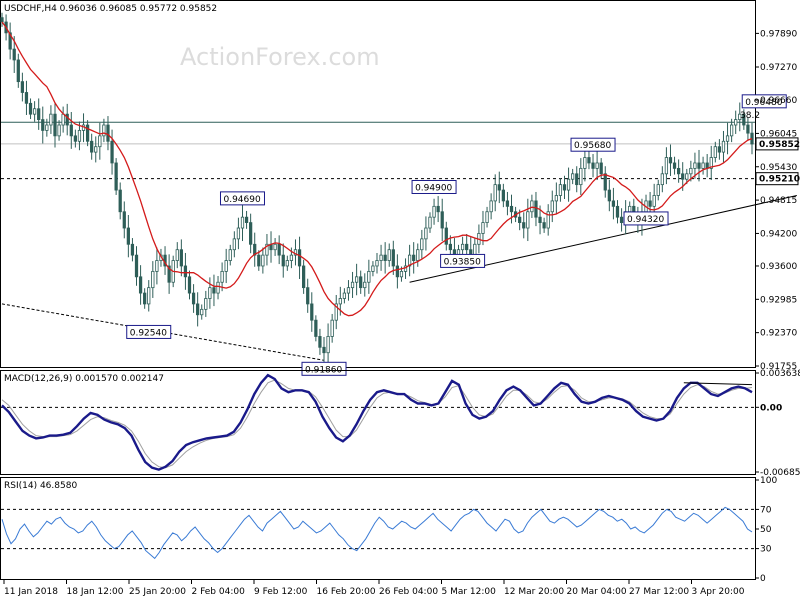  Describe the element at coordinates (84, 379) in the screenshot. I see `macd-title: MACD(12,26,9) 0.001570 0.002147` at that location.